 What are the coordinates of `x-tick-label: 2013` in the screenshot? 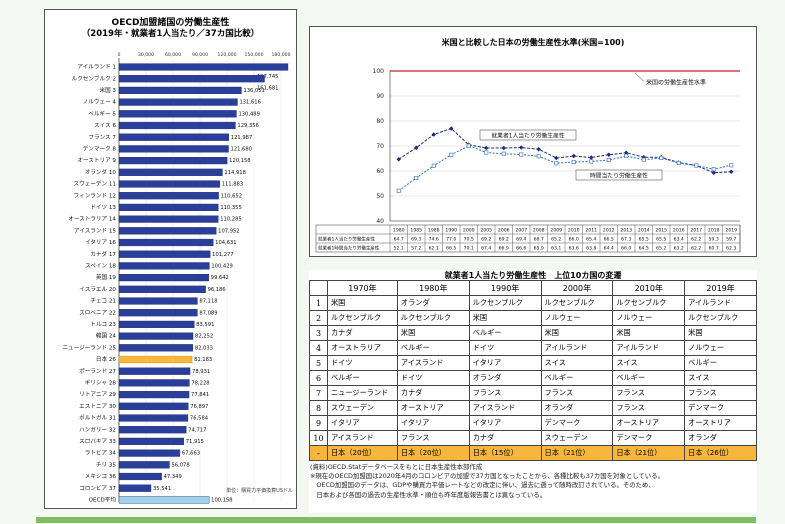 It's located at (626, 231).